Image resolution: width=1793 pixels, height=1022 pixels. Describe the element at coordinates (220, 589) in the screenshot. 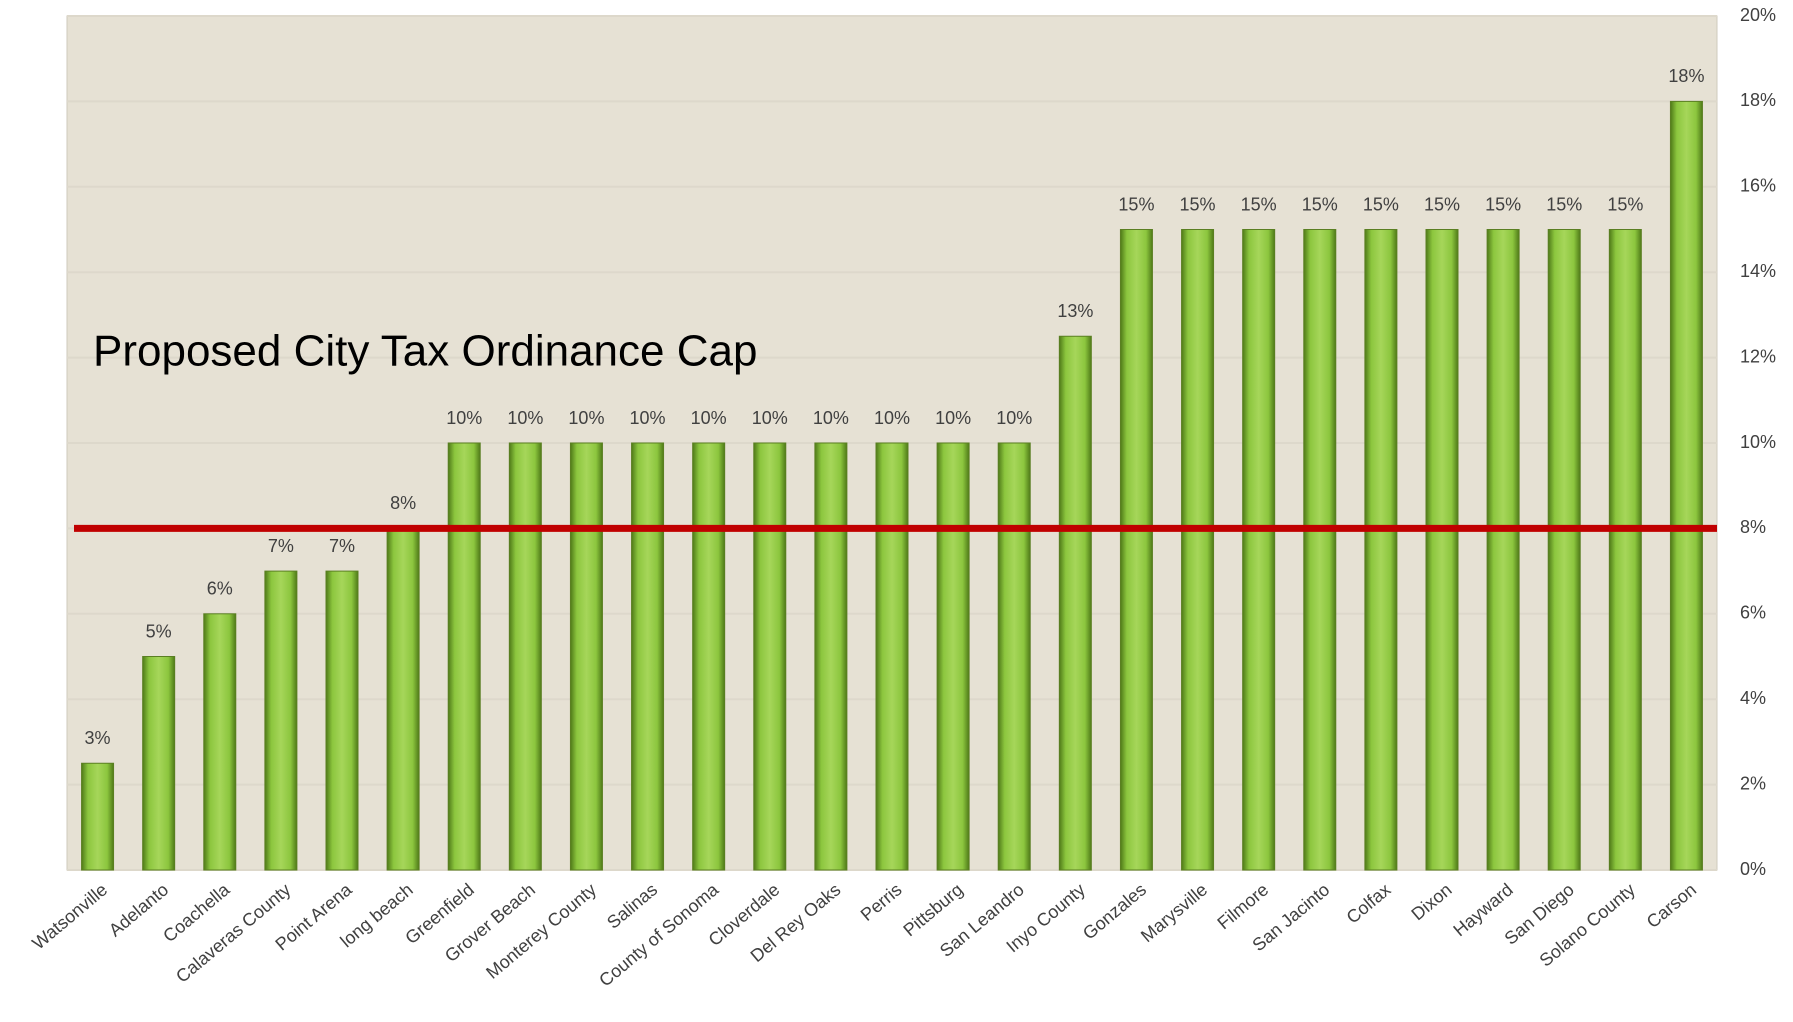

I see `value-label: 6%` at that location.